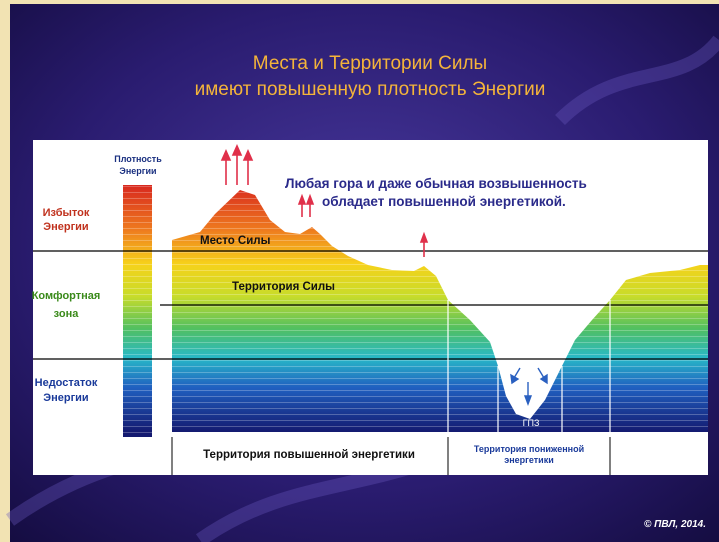  Describe the element at coordinates (675, 524) in the screenshot. I see `copyright: © ПВЛ, 2014.` at that location.